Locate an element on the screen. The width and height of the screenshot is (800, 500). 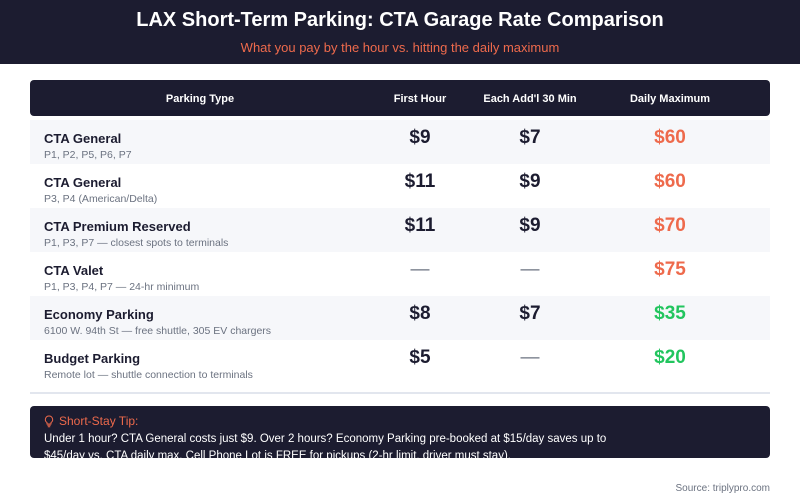
parking-type-desc: P1, P2, P5, P6, P7 is located at coordinates (88, 155).